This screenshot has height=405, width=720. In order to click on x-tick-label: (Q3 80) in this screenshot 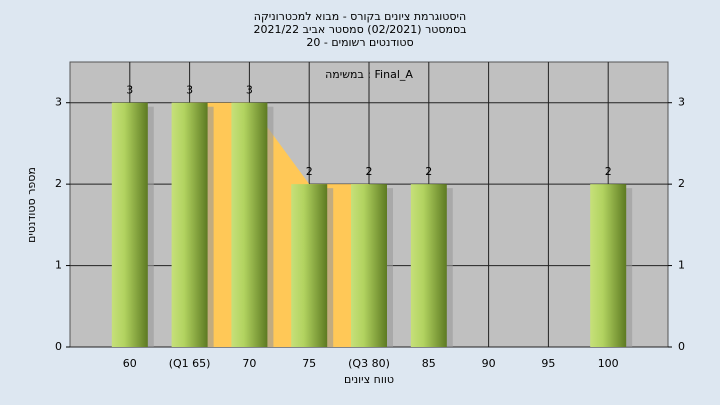, I will do `click(369, 363)`.